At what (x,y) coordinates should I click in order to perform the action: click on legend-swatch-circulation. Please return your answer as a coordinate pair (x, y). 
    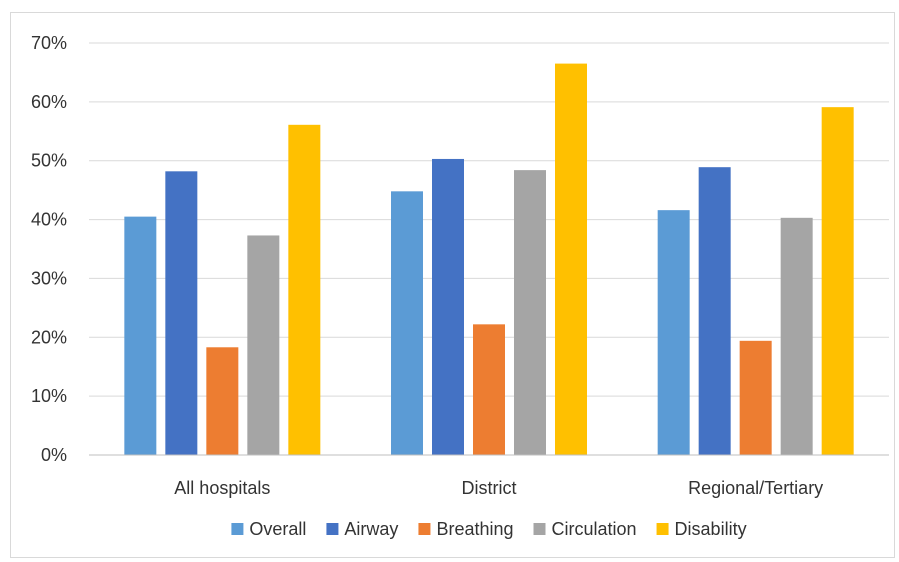
    Looking at the image, I should click on (539, 529).